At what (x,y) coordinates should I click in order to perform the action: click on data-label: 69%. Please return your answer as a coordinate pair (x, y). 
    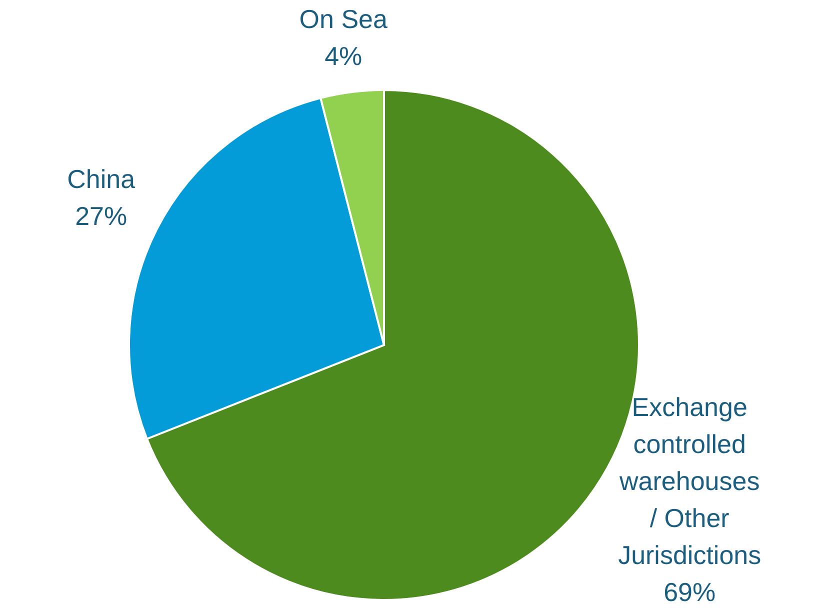
    Looking at the image, I should click on (690, 592).